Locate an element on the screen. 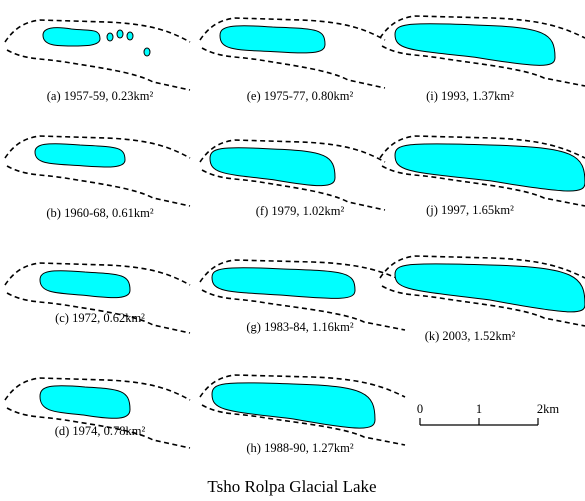 This screenshot has height=501, width=585. panel: (b) 1960-68, 0.61km² is located at coordinates (97, 177).